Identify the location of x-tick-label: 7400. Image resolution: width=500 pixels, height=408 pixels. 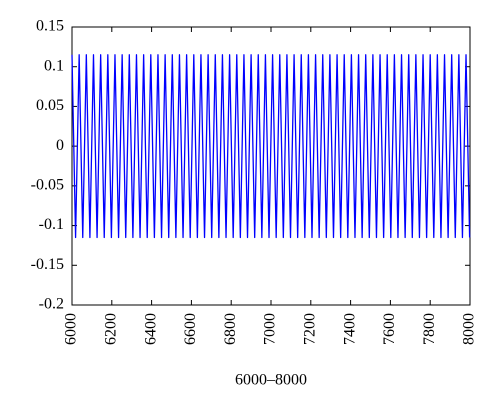
(349, 329).